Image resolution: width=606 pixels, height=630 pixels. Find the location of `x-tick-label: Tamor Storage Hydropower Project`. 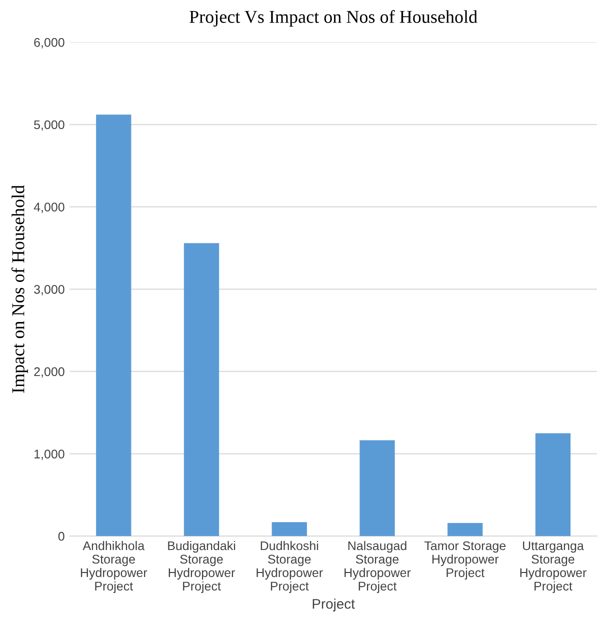

x-tick-label: Tamor Storage Hydropower Project is located at coordinates (465, 560).